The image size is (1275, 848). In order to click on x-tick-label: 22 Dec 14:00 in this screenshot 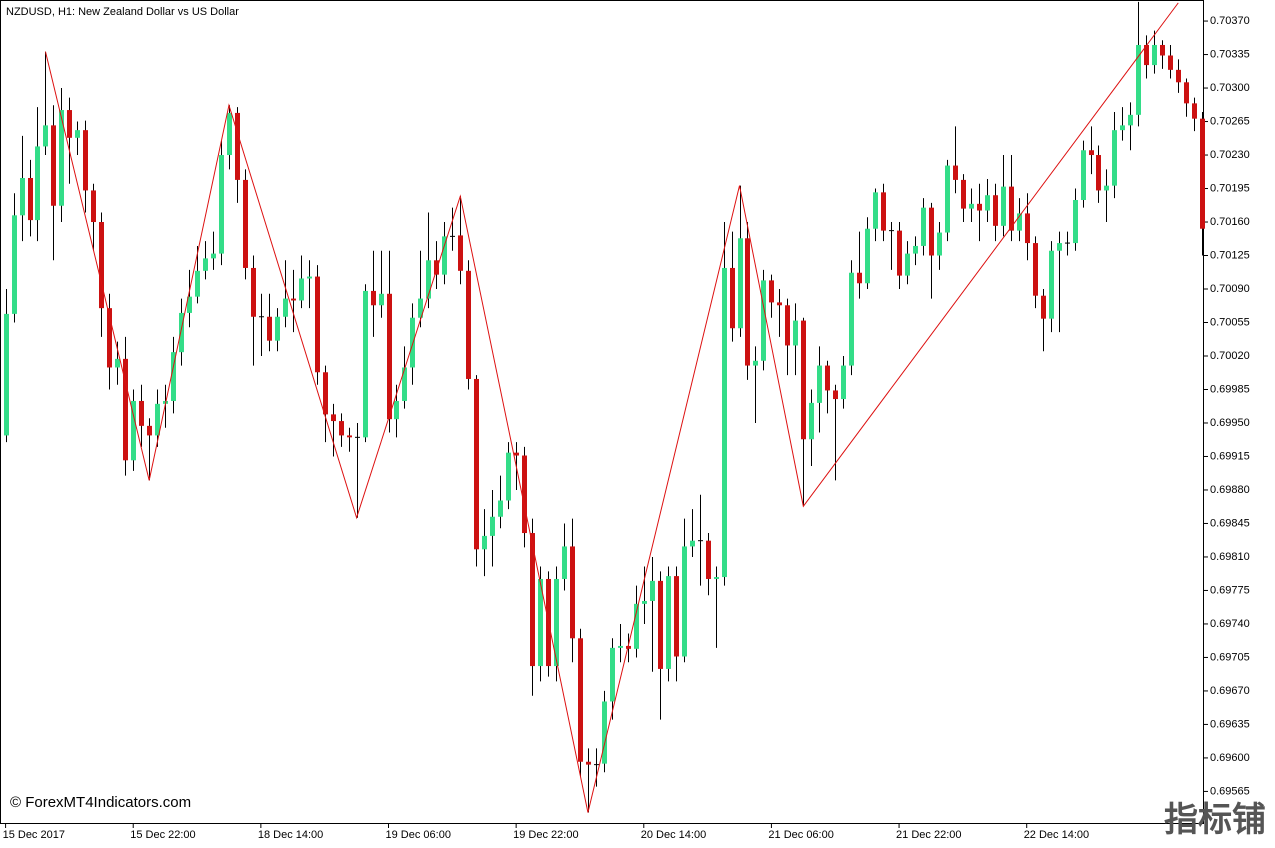, I will do `click(1056, 835)`.